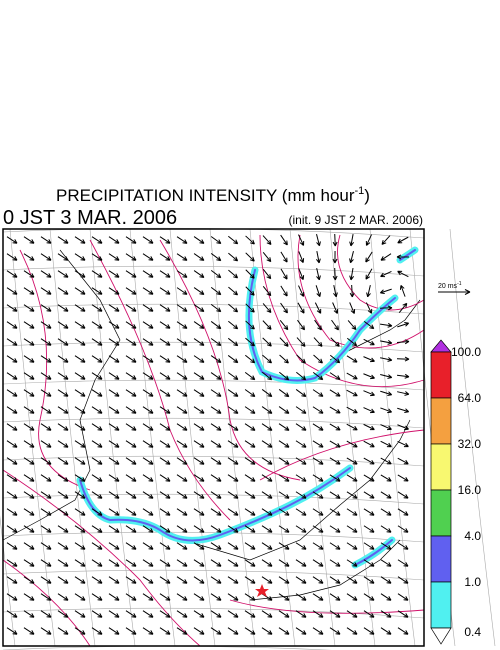 The width and height of the screenshot is (500, 650). What do you see at coordinates (205, 195) in the screenshot?
I see `title-text: PRECIPITATION INTENSITY (mm hour` at bounding box center [205, 195].